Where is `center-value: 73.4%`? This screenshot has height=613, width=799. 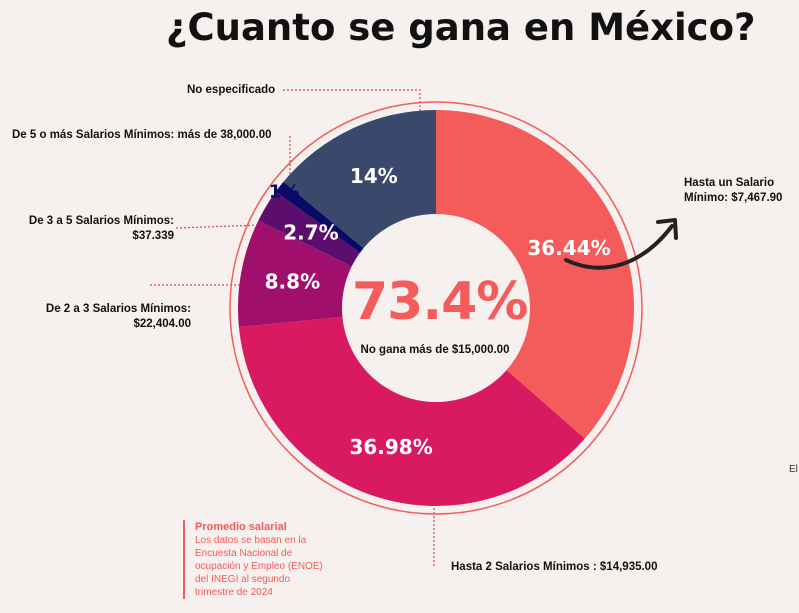
center-value: 73.4% is located at coordinates (440, 302).